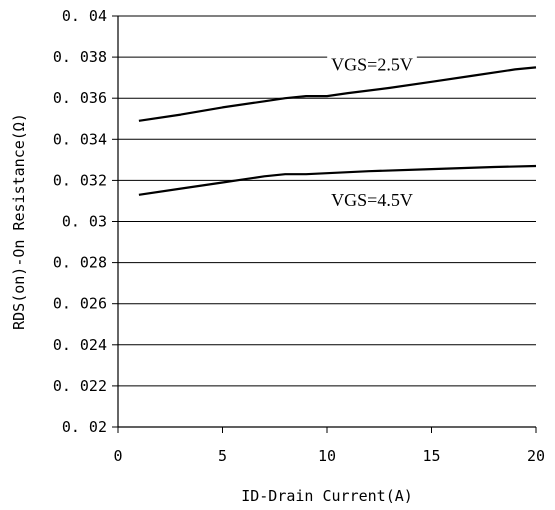  Describe the element at coordinates (84, 427) in the screenshot. I see `y-tick-label: 0. 02` at that location.